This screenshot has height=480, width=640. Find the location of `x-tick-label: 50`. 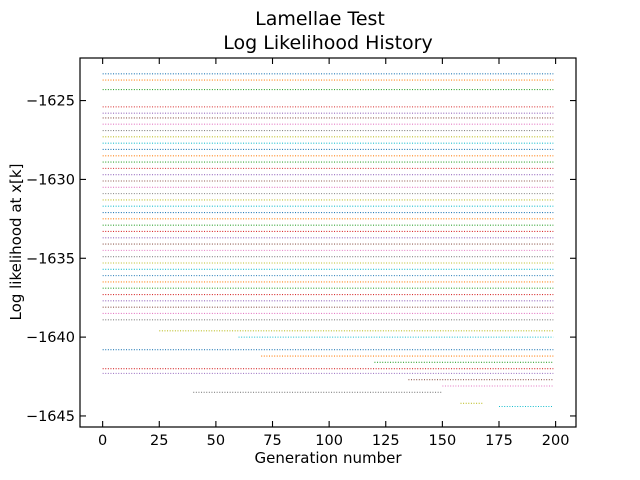

x-tick-label: 50 is located at coordinates (216, 441).